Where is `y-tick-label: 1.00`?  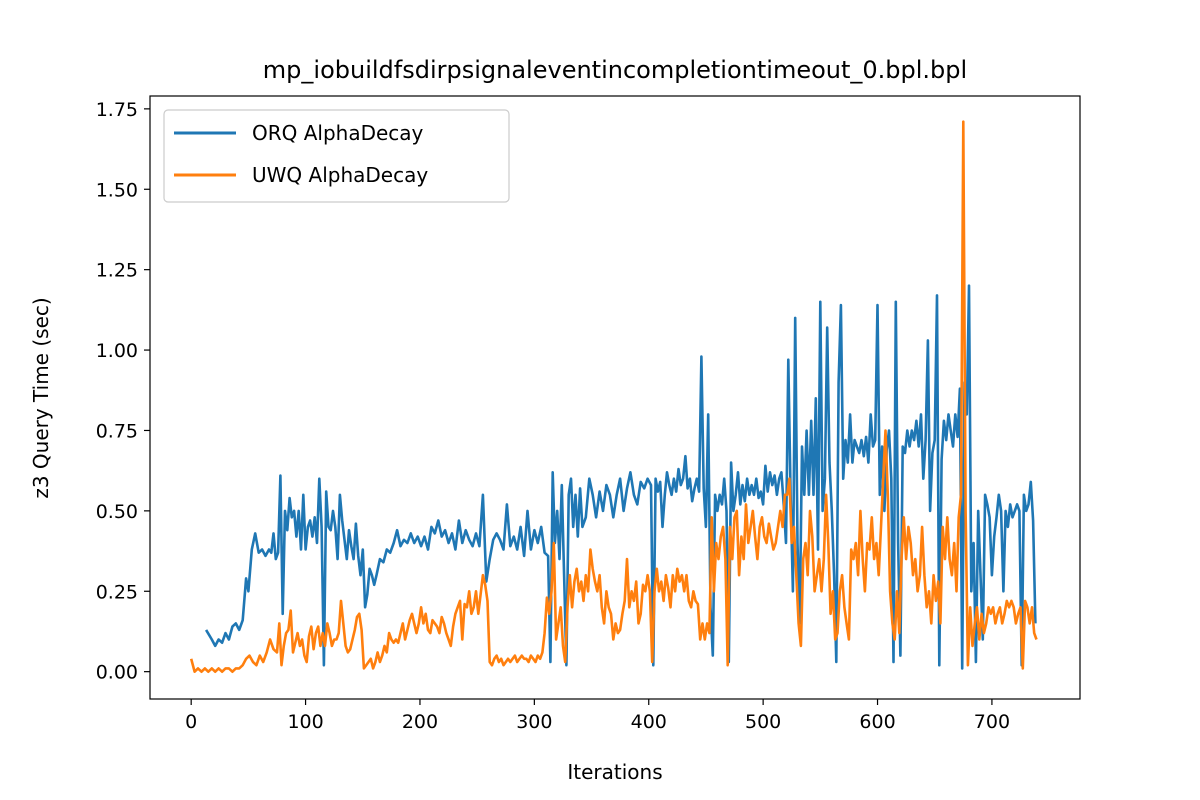
y-tick-label: 1.00 is located at coordinates (117, 351).